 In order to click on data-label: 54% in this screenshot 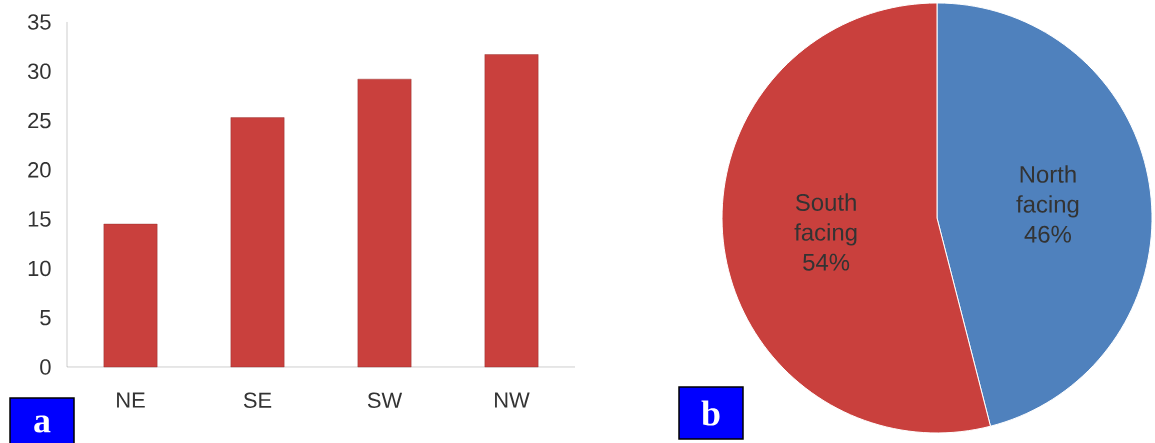, I will do `click(826, 262)`.